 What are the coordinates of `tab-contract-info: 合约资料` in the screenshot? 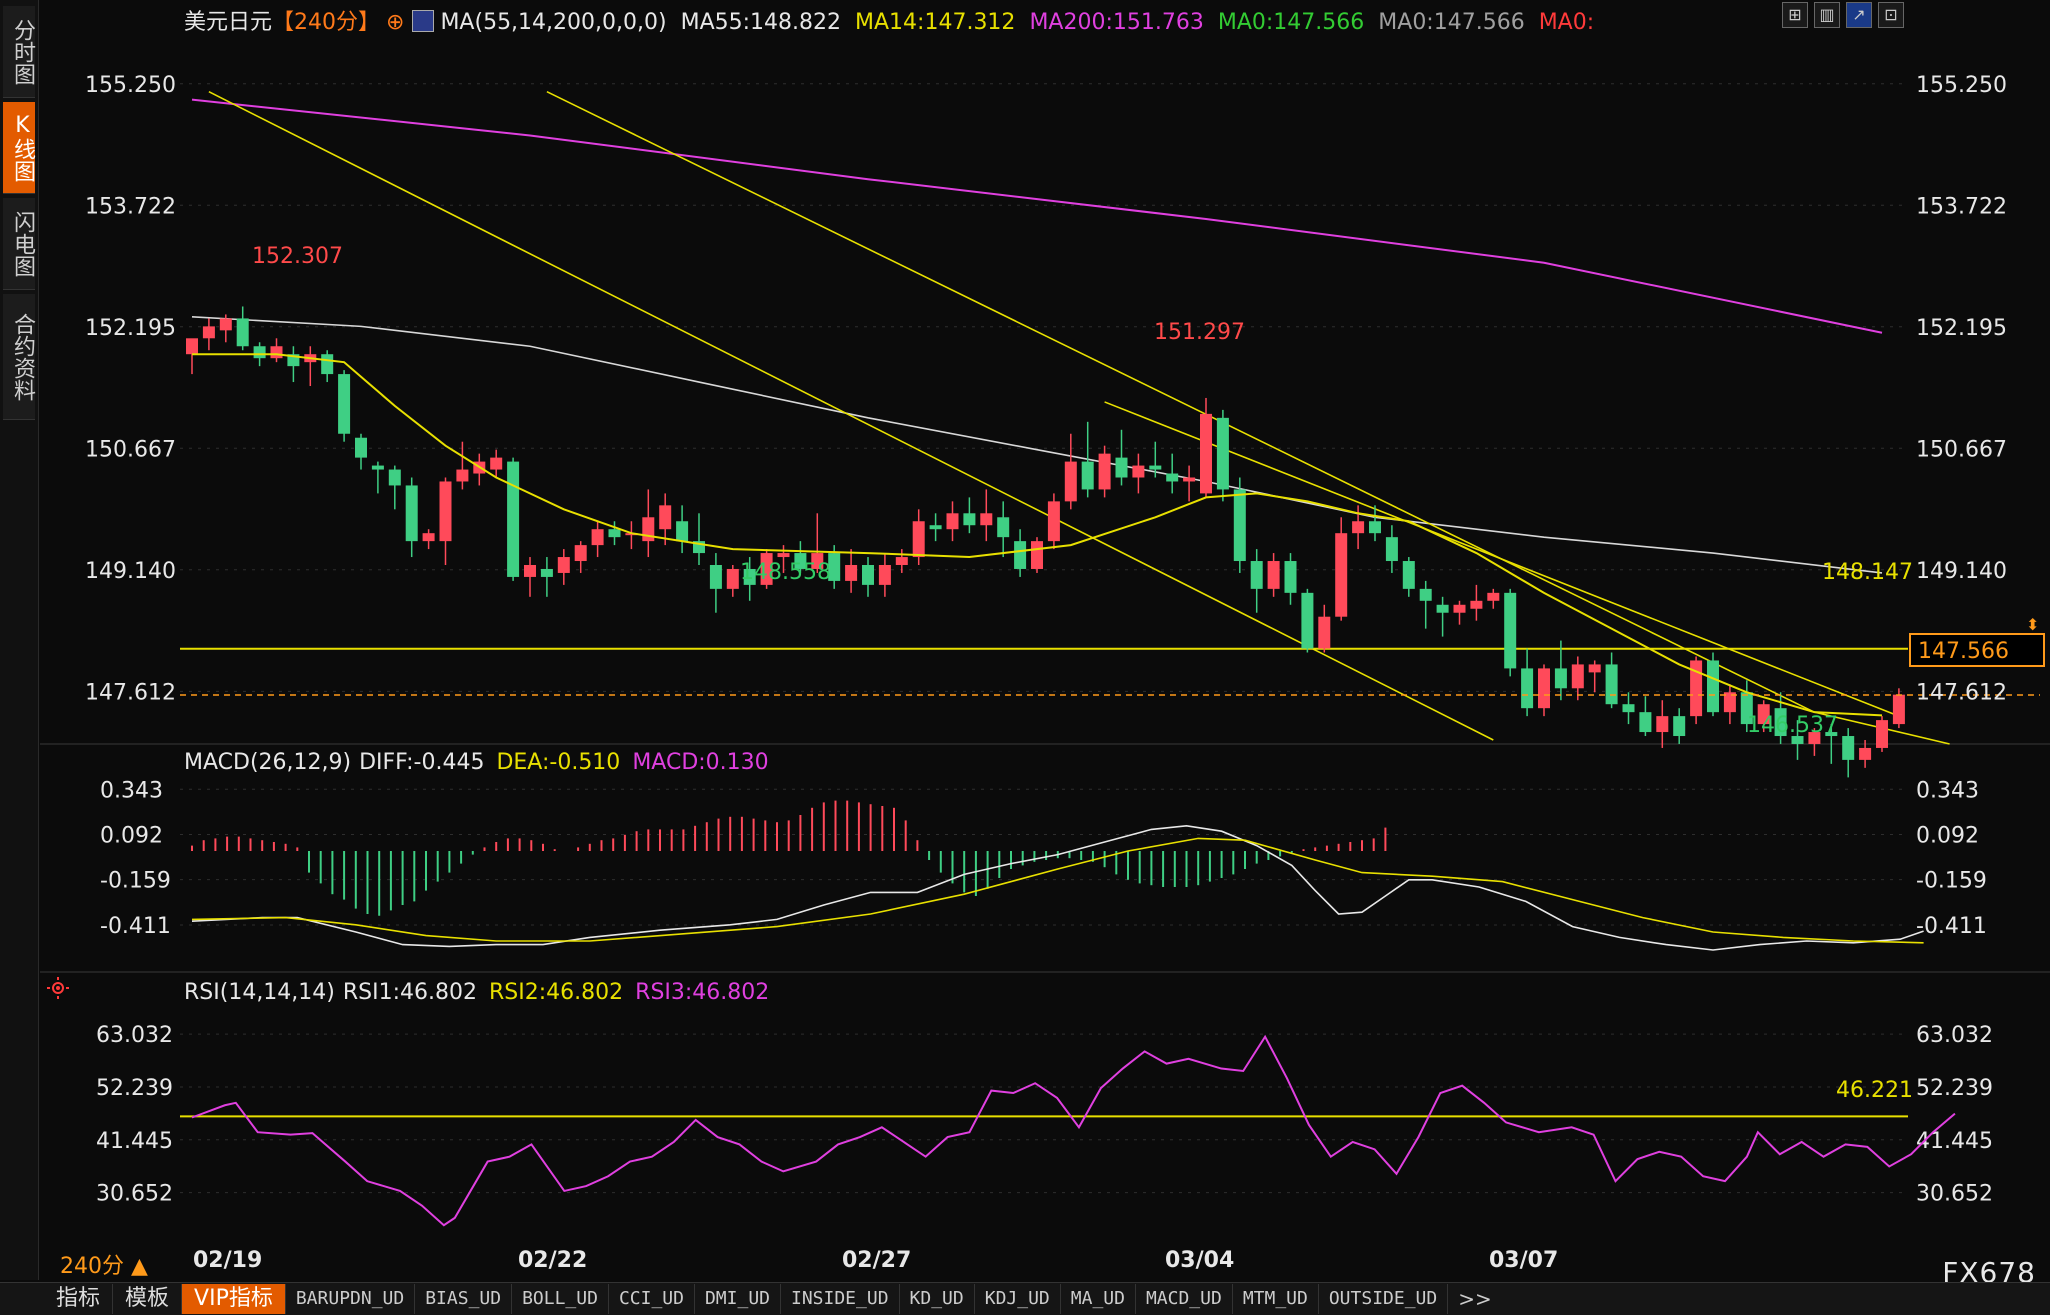 It's located at (19, 357).